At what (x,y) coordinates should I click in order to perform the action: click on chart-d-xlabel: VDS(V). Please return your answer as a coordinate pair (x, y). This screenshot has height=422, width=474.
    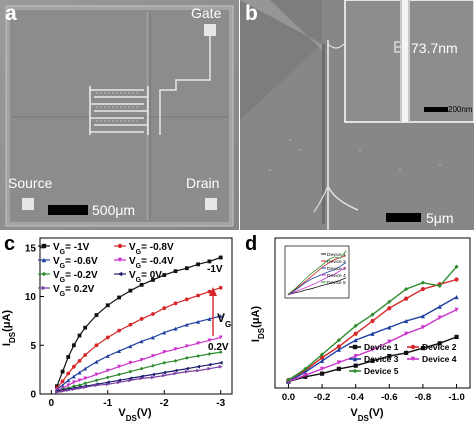
    Looking at the image, I should click on (366, 414).